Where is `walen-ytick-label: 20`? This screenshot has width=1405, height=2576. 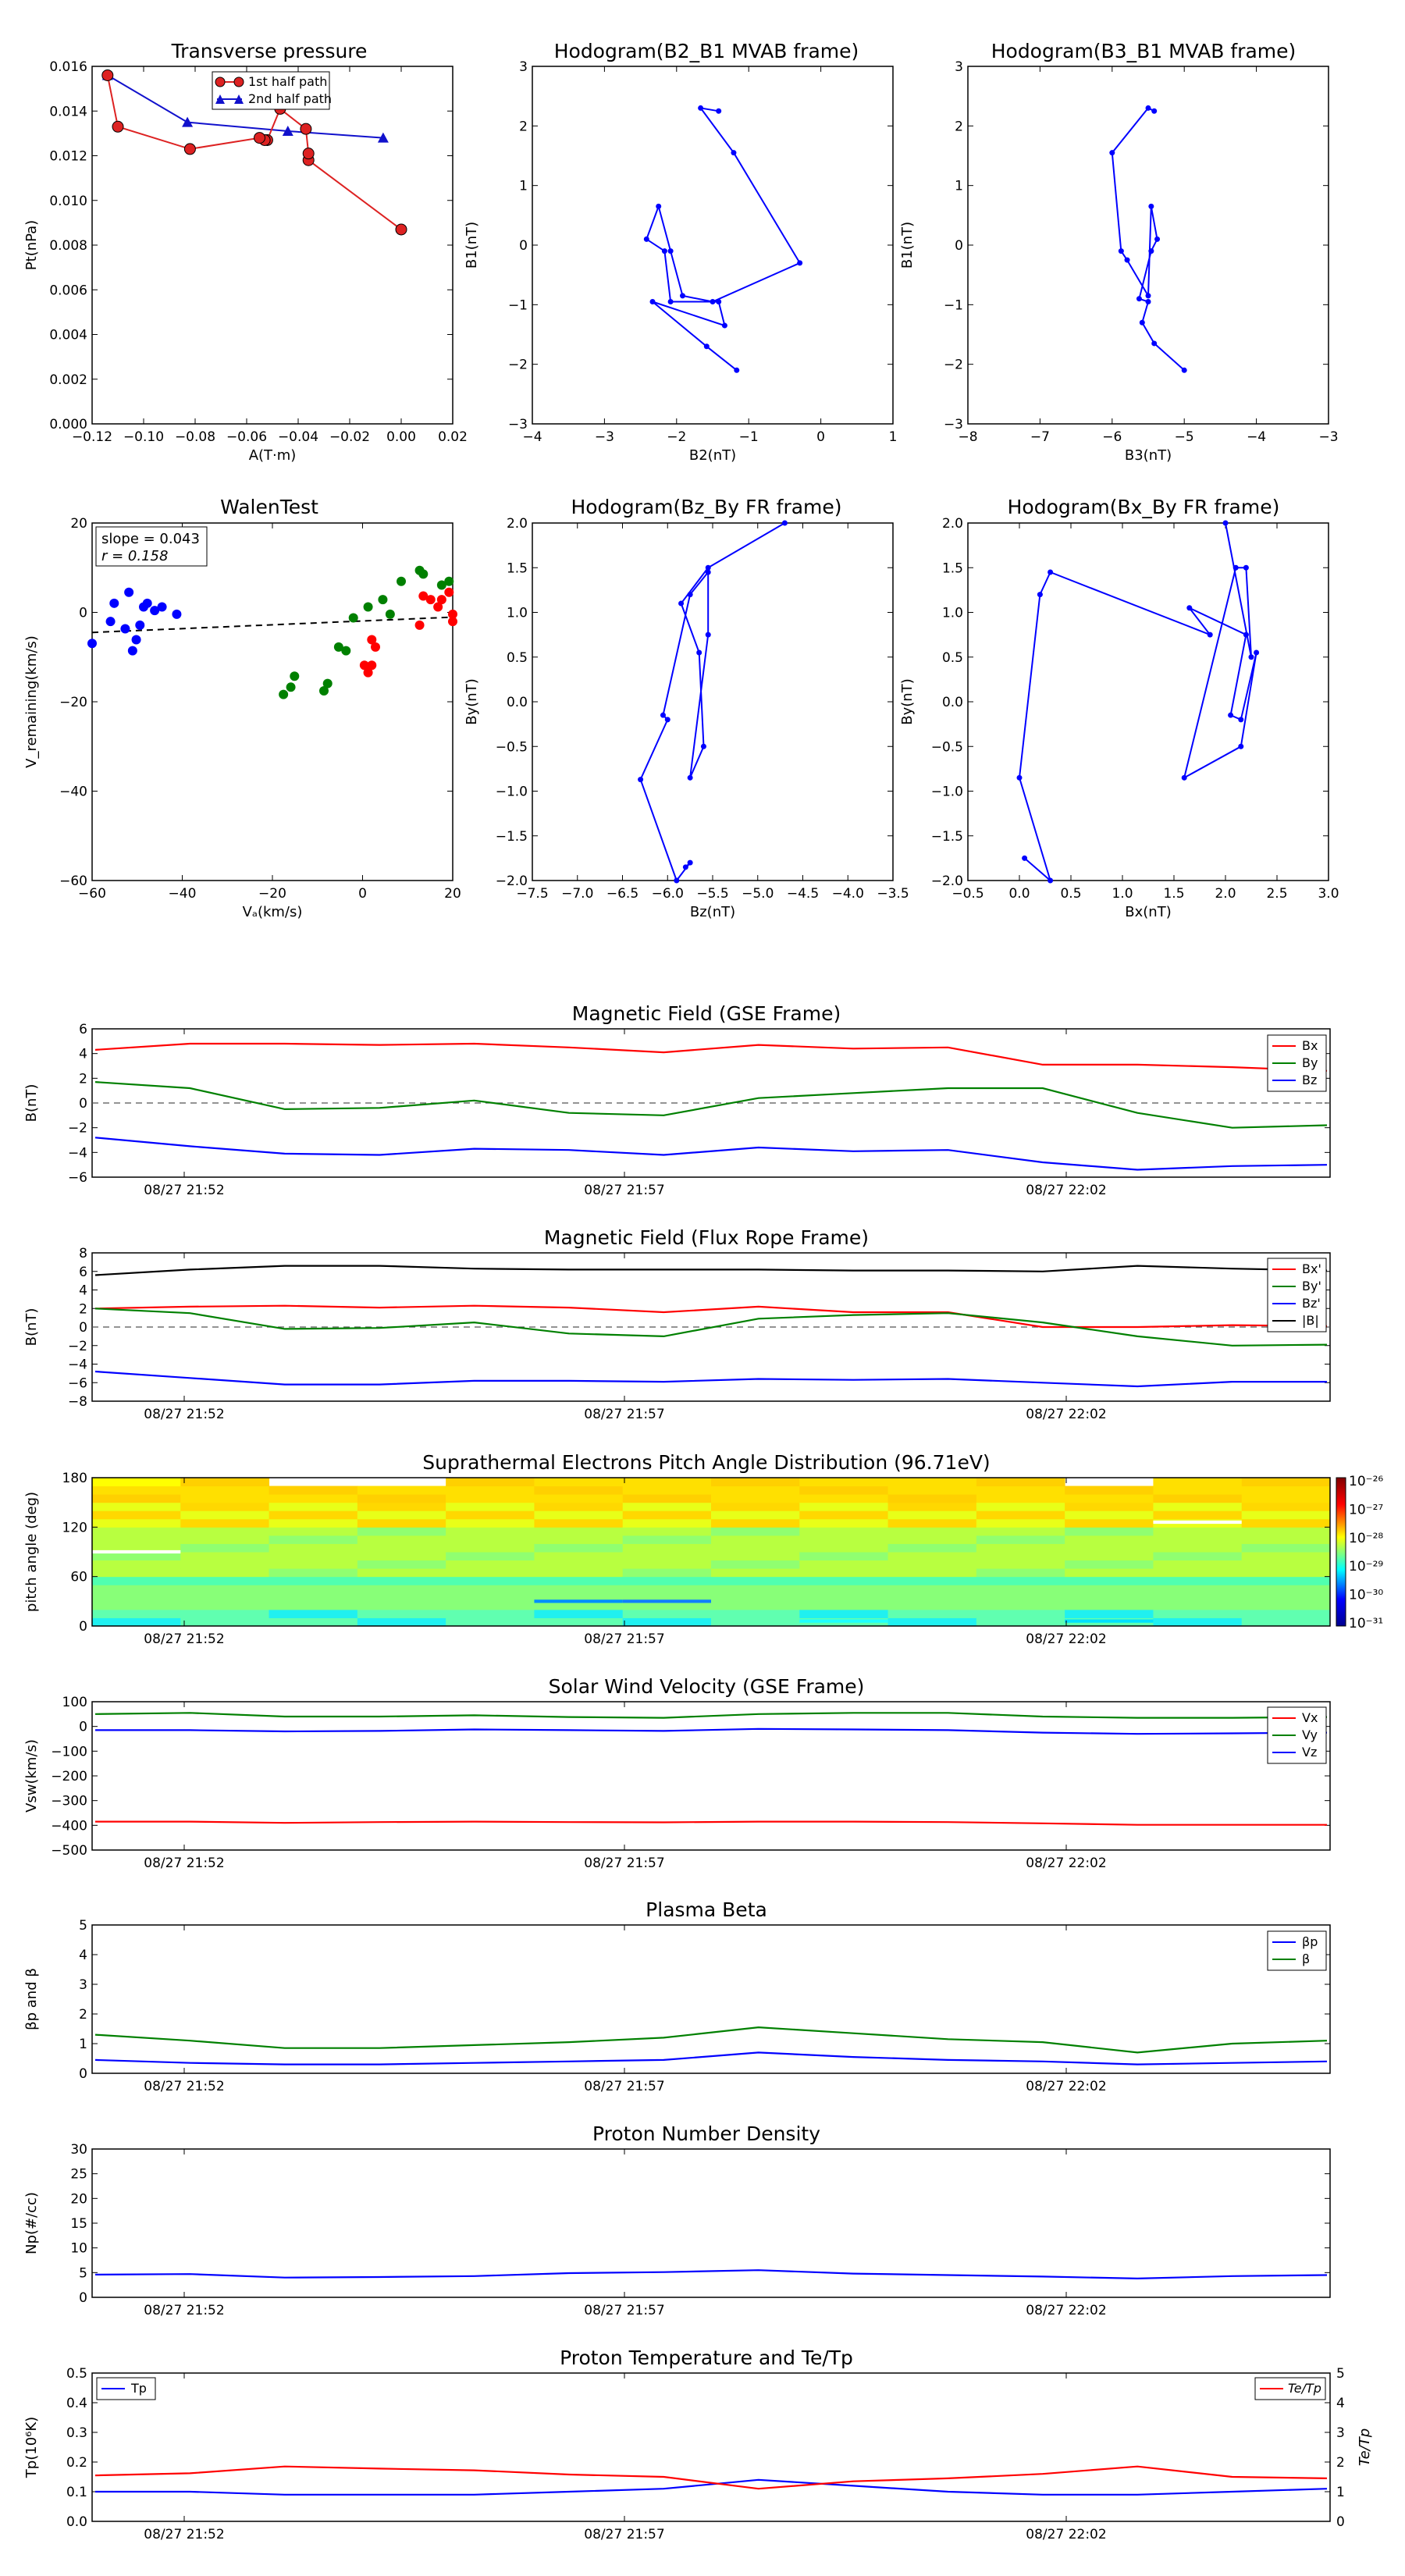
walen-ytick-label: 20 is located at coordinates (78, 524).